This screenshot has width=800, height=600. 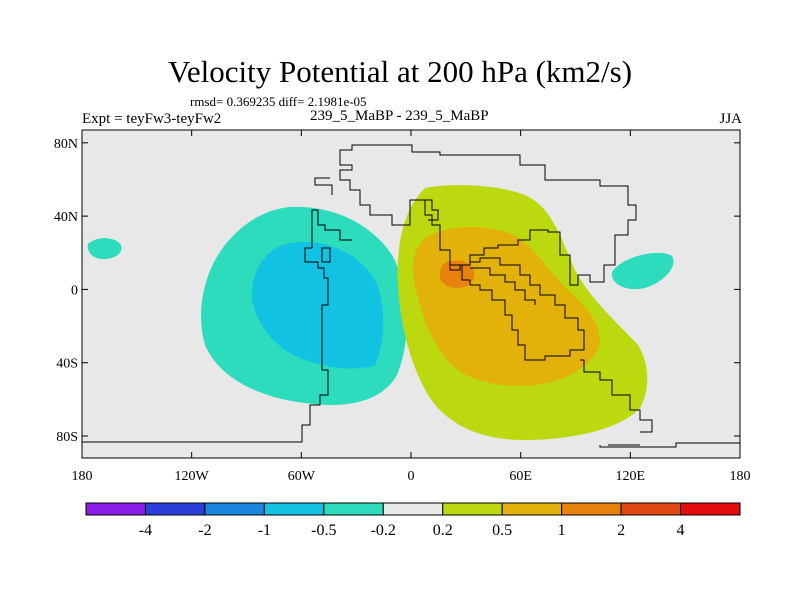 What do you see at coordinates (562, 530) in the screenshot?
I see `colorbar-label: 1` at bounding box center [562, 530].